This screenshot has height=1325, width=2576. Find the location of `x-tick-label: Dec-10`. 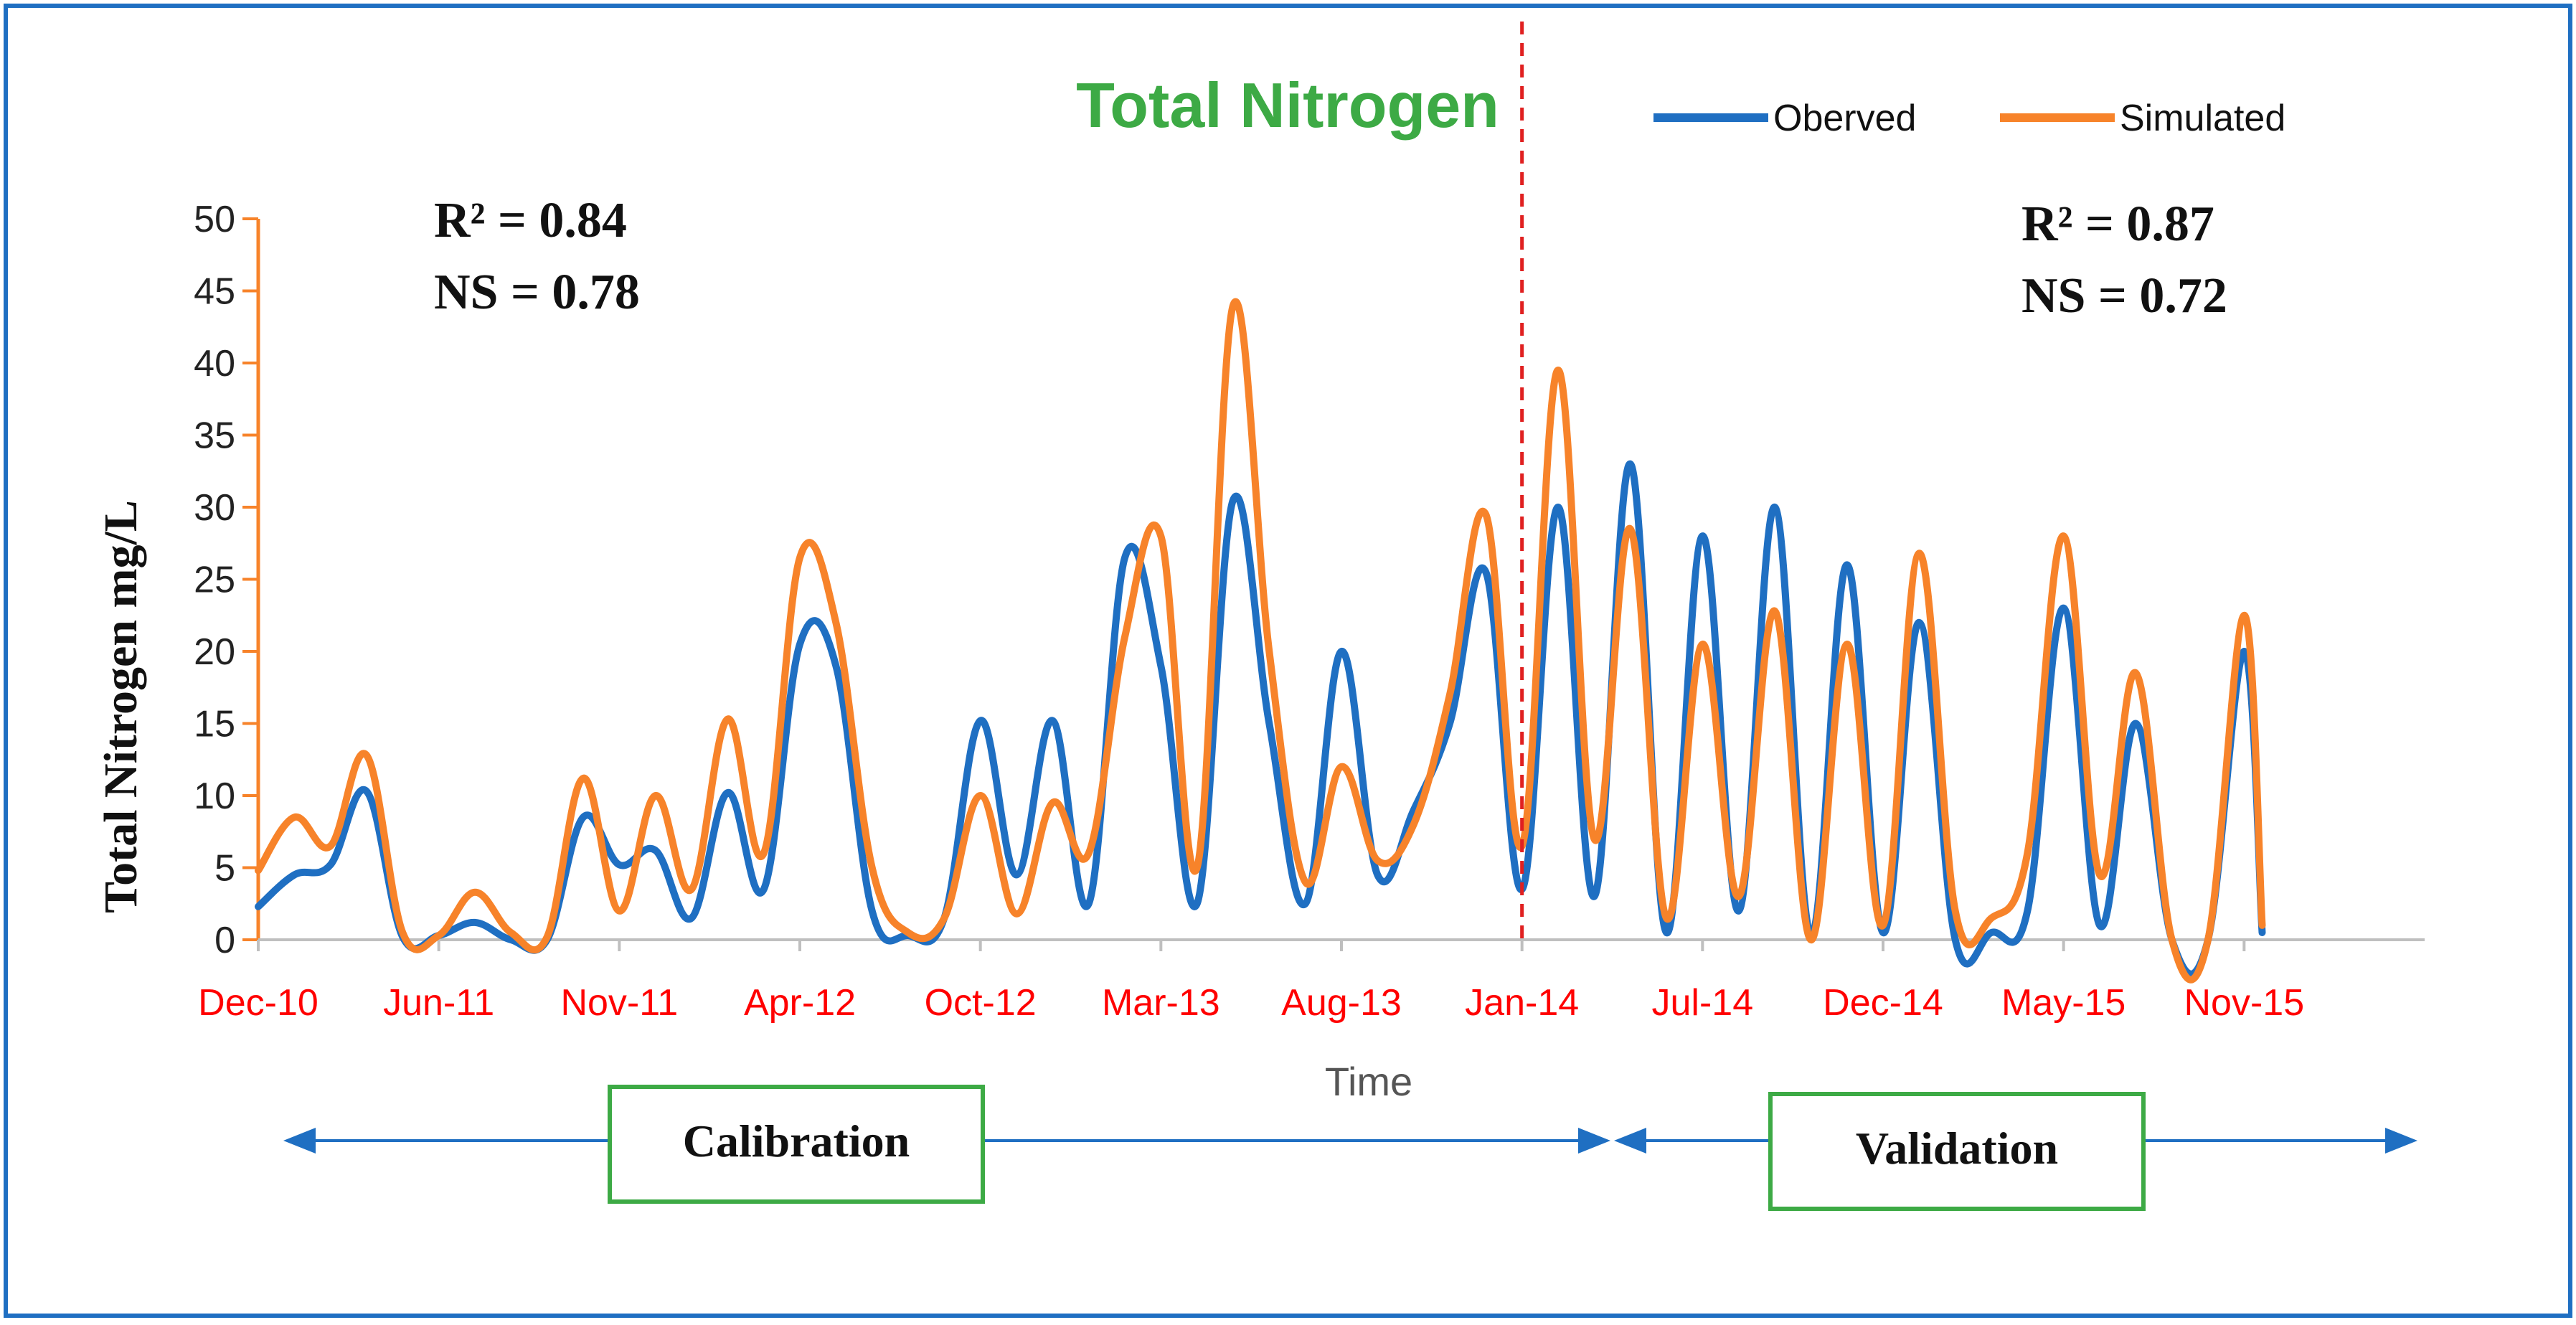

x-tick-label: Dec-10 is located at coordinates (258, 1003).